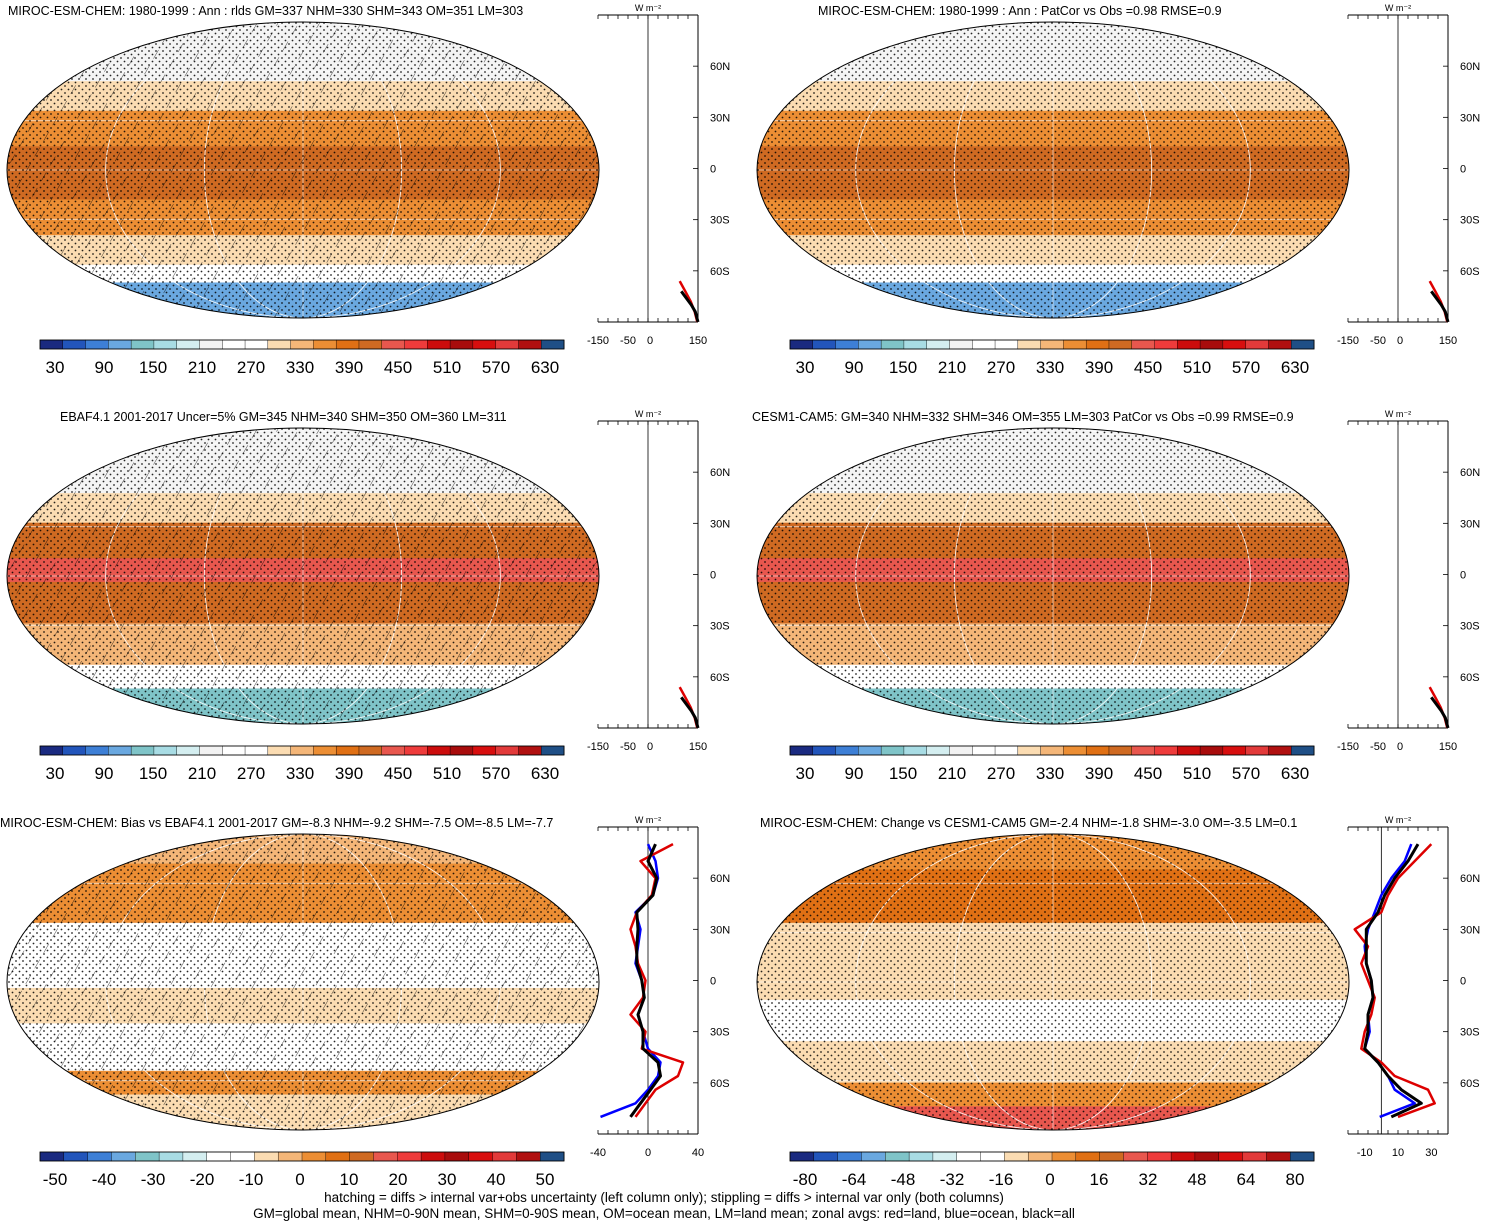 Image resolution: width=1489 pixels, height=1221 pixels. I want to click on colorbar-label: 20, so click(398, 1179).